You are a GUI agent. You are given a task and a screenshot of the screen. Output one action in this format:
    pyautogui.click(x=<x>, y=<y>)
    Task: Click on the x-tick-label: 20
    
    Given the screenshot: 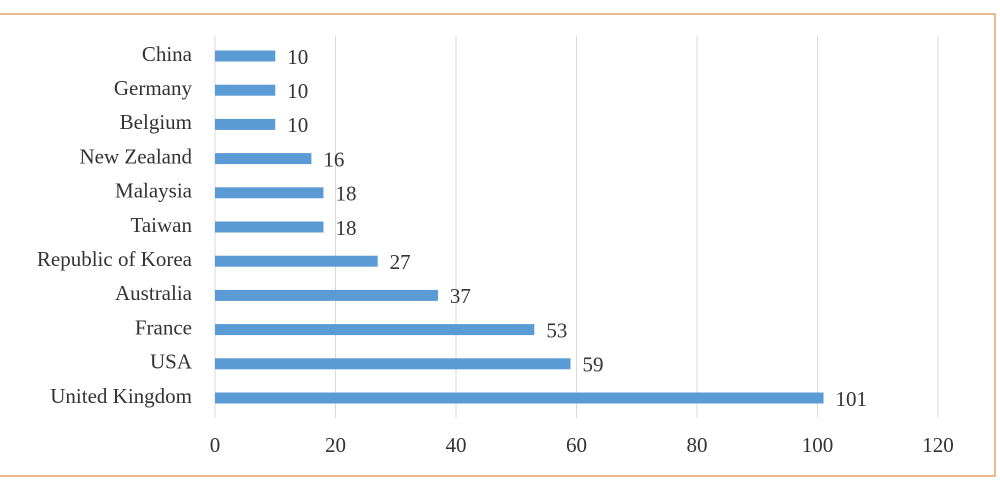 What is the action you would take?
    pyautogui.click(x=335, y=445)
    